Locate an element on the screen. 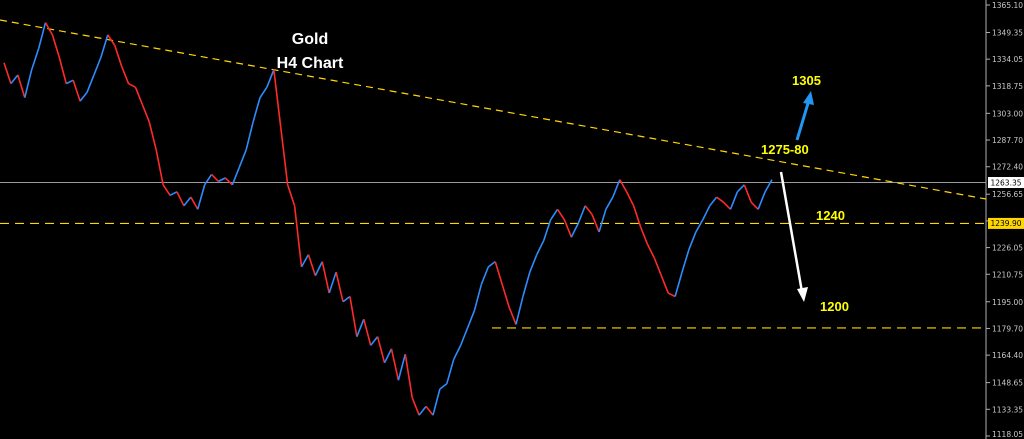 The image size is (1024, 439). price-tick-label: 1365.10 is located at coordinates (1007, 5).